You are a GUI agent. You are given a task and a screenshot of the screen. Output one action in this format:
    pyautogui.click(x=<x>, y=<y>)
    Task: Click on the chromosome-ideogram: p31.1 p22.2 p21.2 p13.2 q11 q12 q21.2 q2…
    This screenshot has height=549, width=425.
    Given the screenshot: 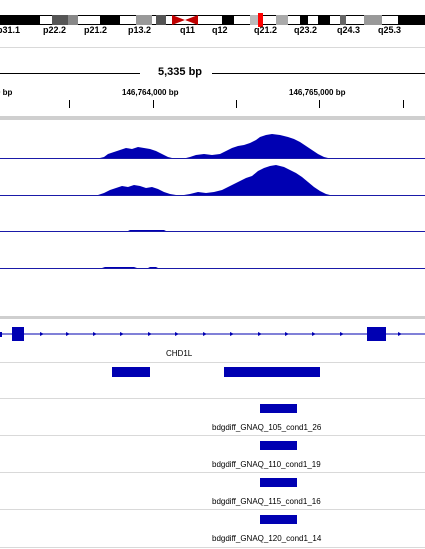 What is the action you would take?
    pyautogui.click(x=212, y=20)
    